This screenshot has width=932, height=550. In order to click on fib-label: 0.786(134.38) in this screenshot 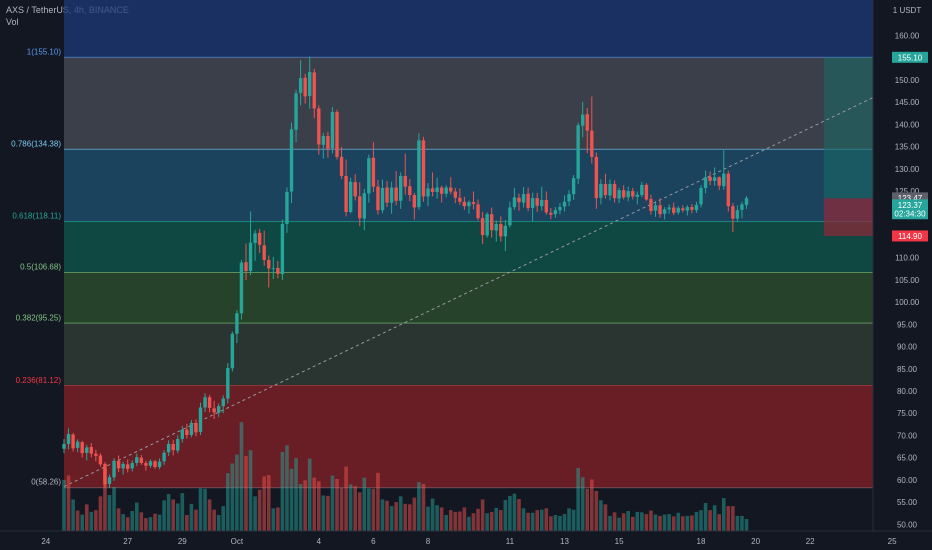, I will do `click(36, 143)`.